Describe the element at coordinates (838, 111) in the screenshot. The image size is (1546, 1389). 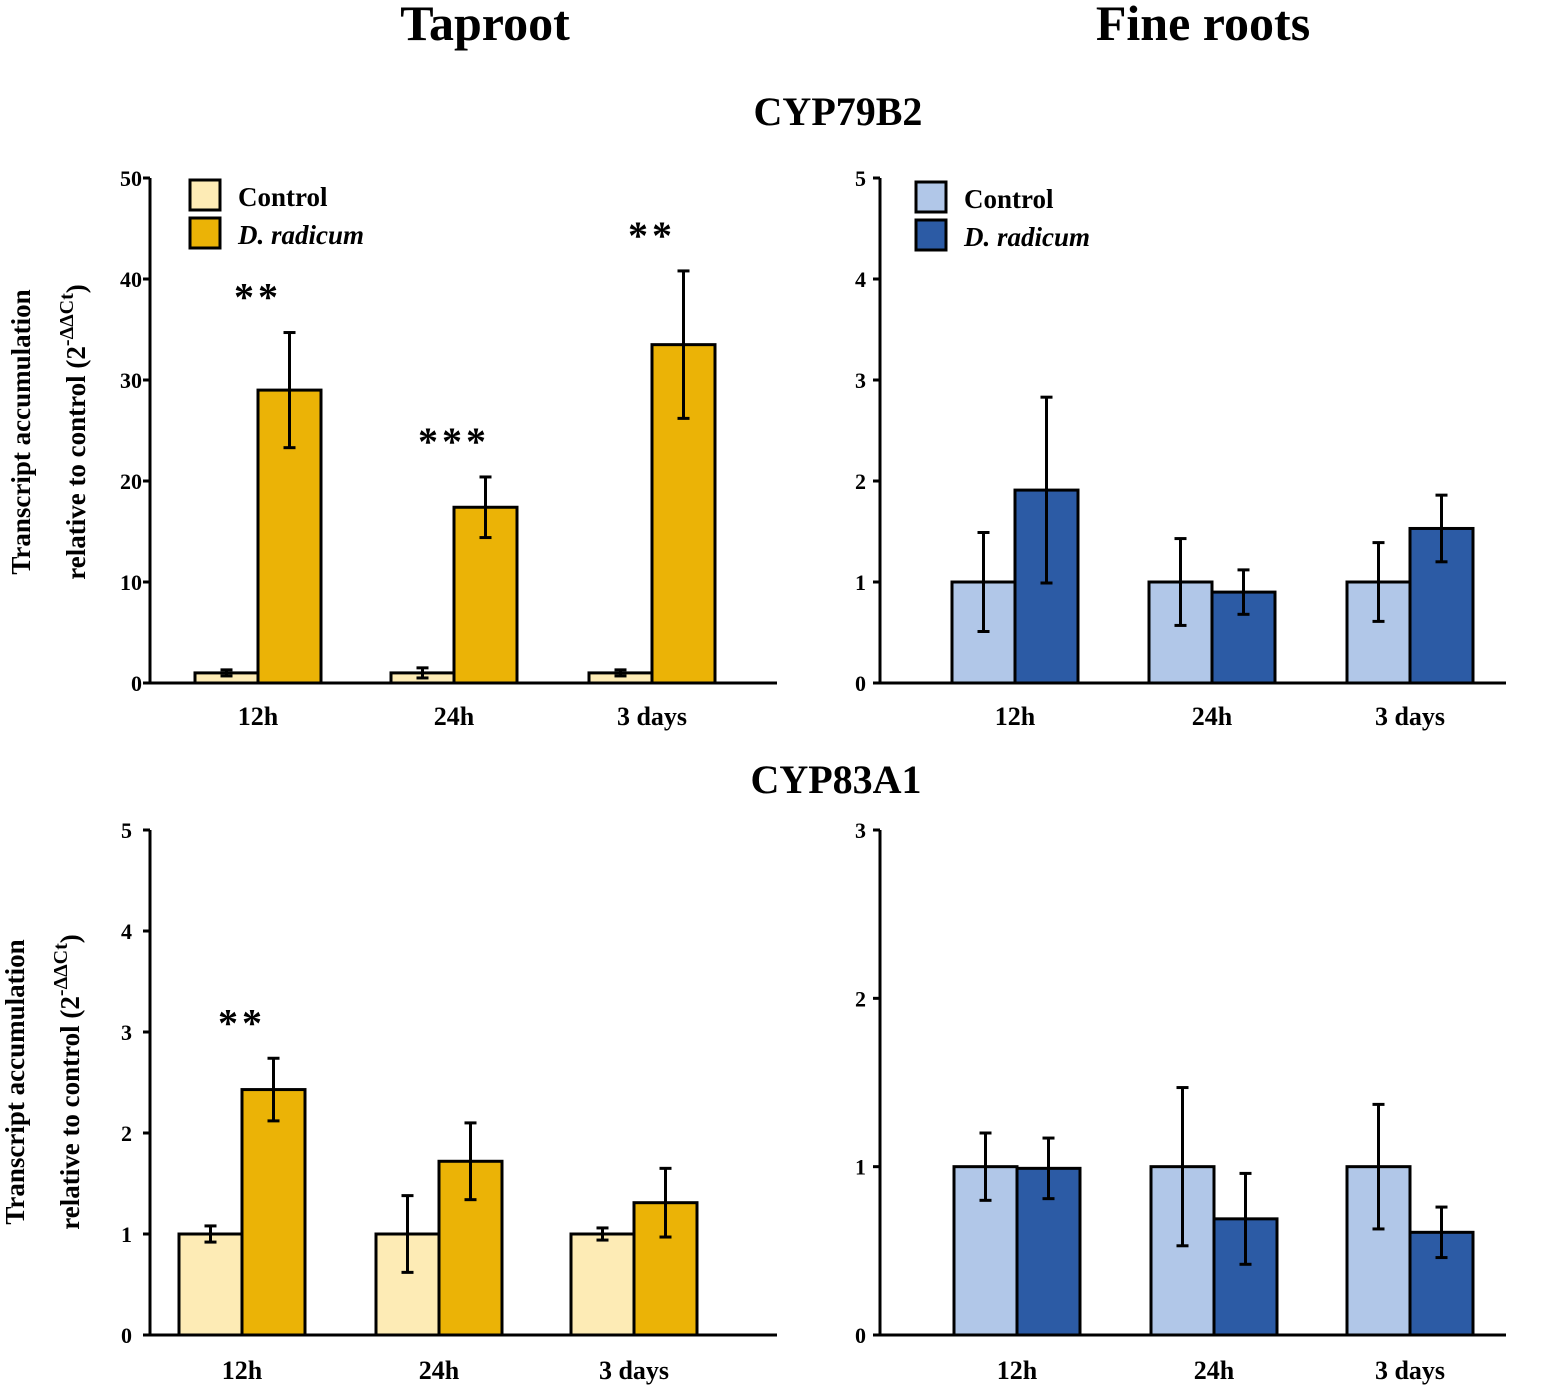
I see `gene-title-cyp79b2: CYP79B2` at that location.